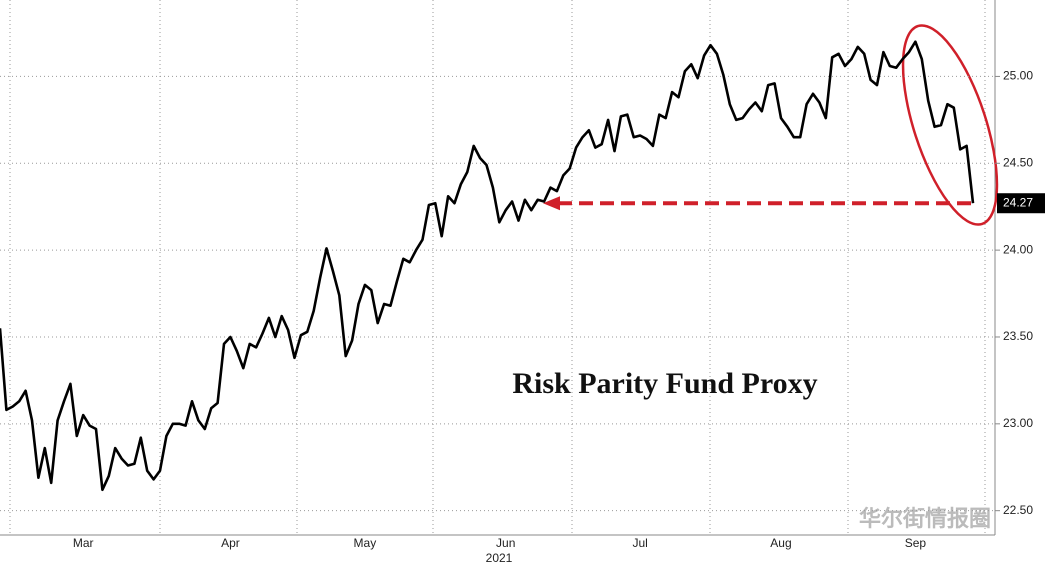 The image size is (1048, 567). I want to click on last-value-label: 24.27, so click(1018, 202).